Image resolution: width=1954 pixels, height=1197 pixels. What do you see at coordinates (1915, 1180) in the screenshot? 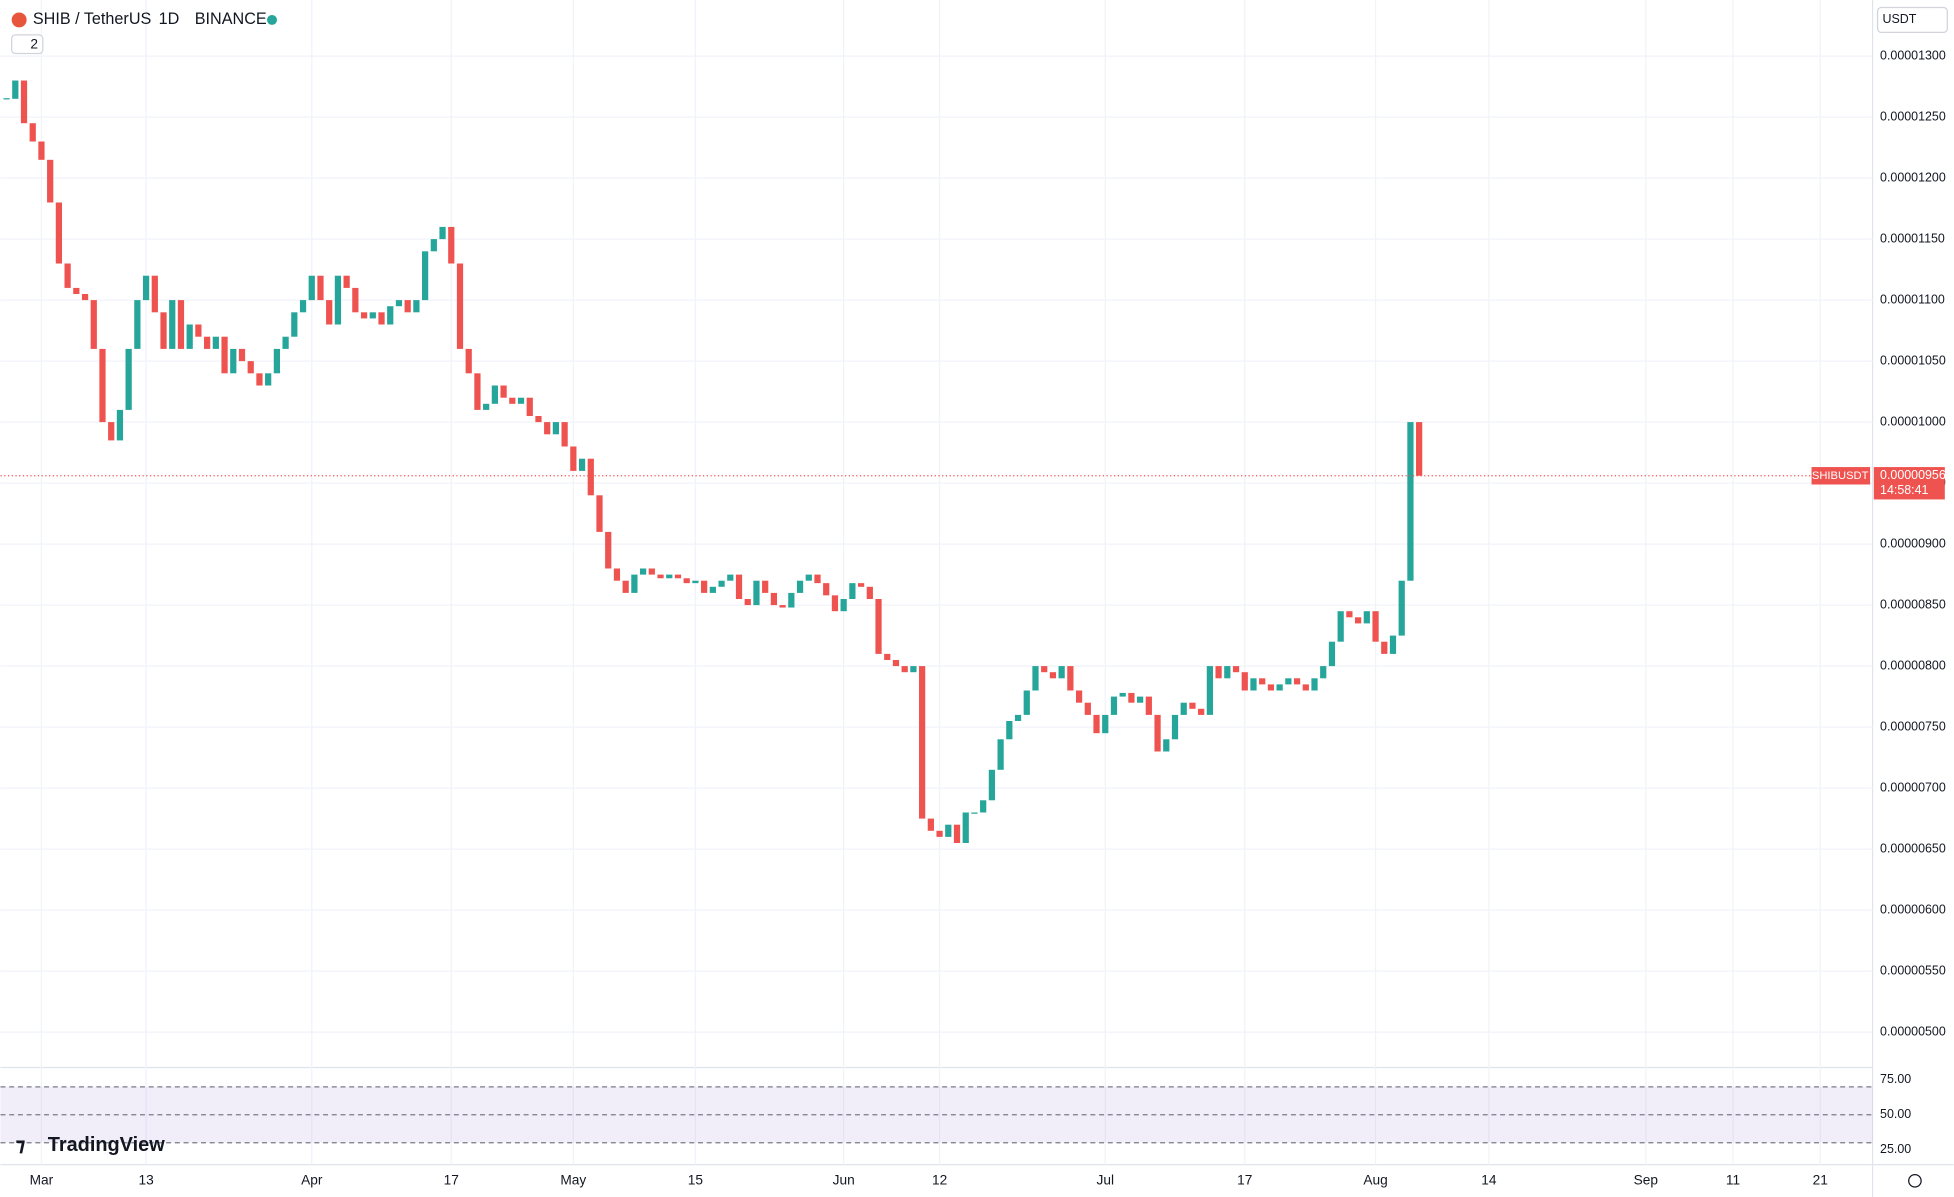
I see `settings-icon` at bounding box center [1915, 1180].